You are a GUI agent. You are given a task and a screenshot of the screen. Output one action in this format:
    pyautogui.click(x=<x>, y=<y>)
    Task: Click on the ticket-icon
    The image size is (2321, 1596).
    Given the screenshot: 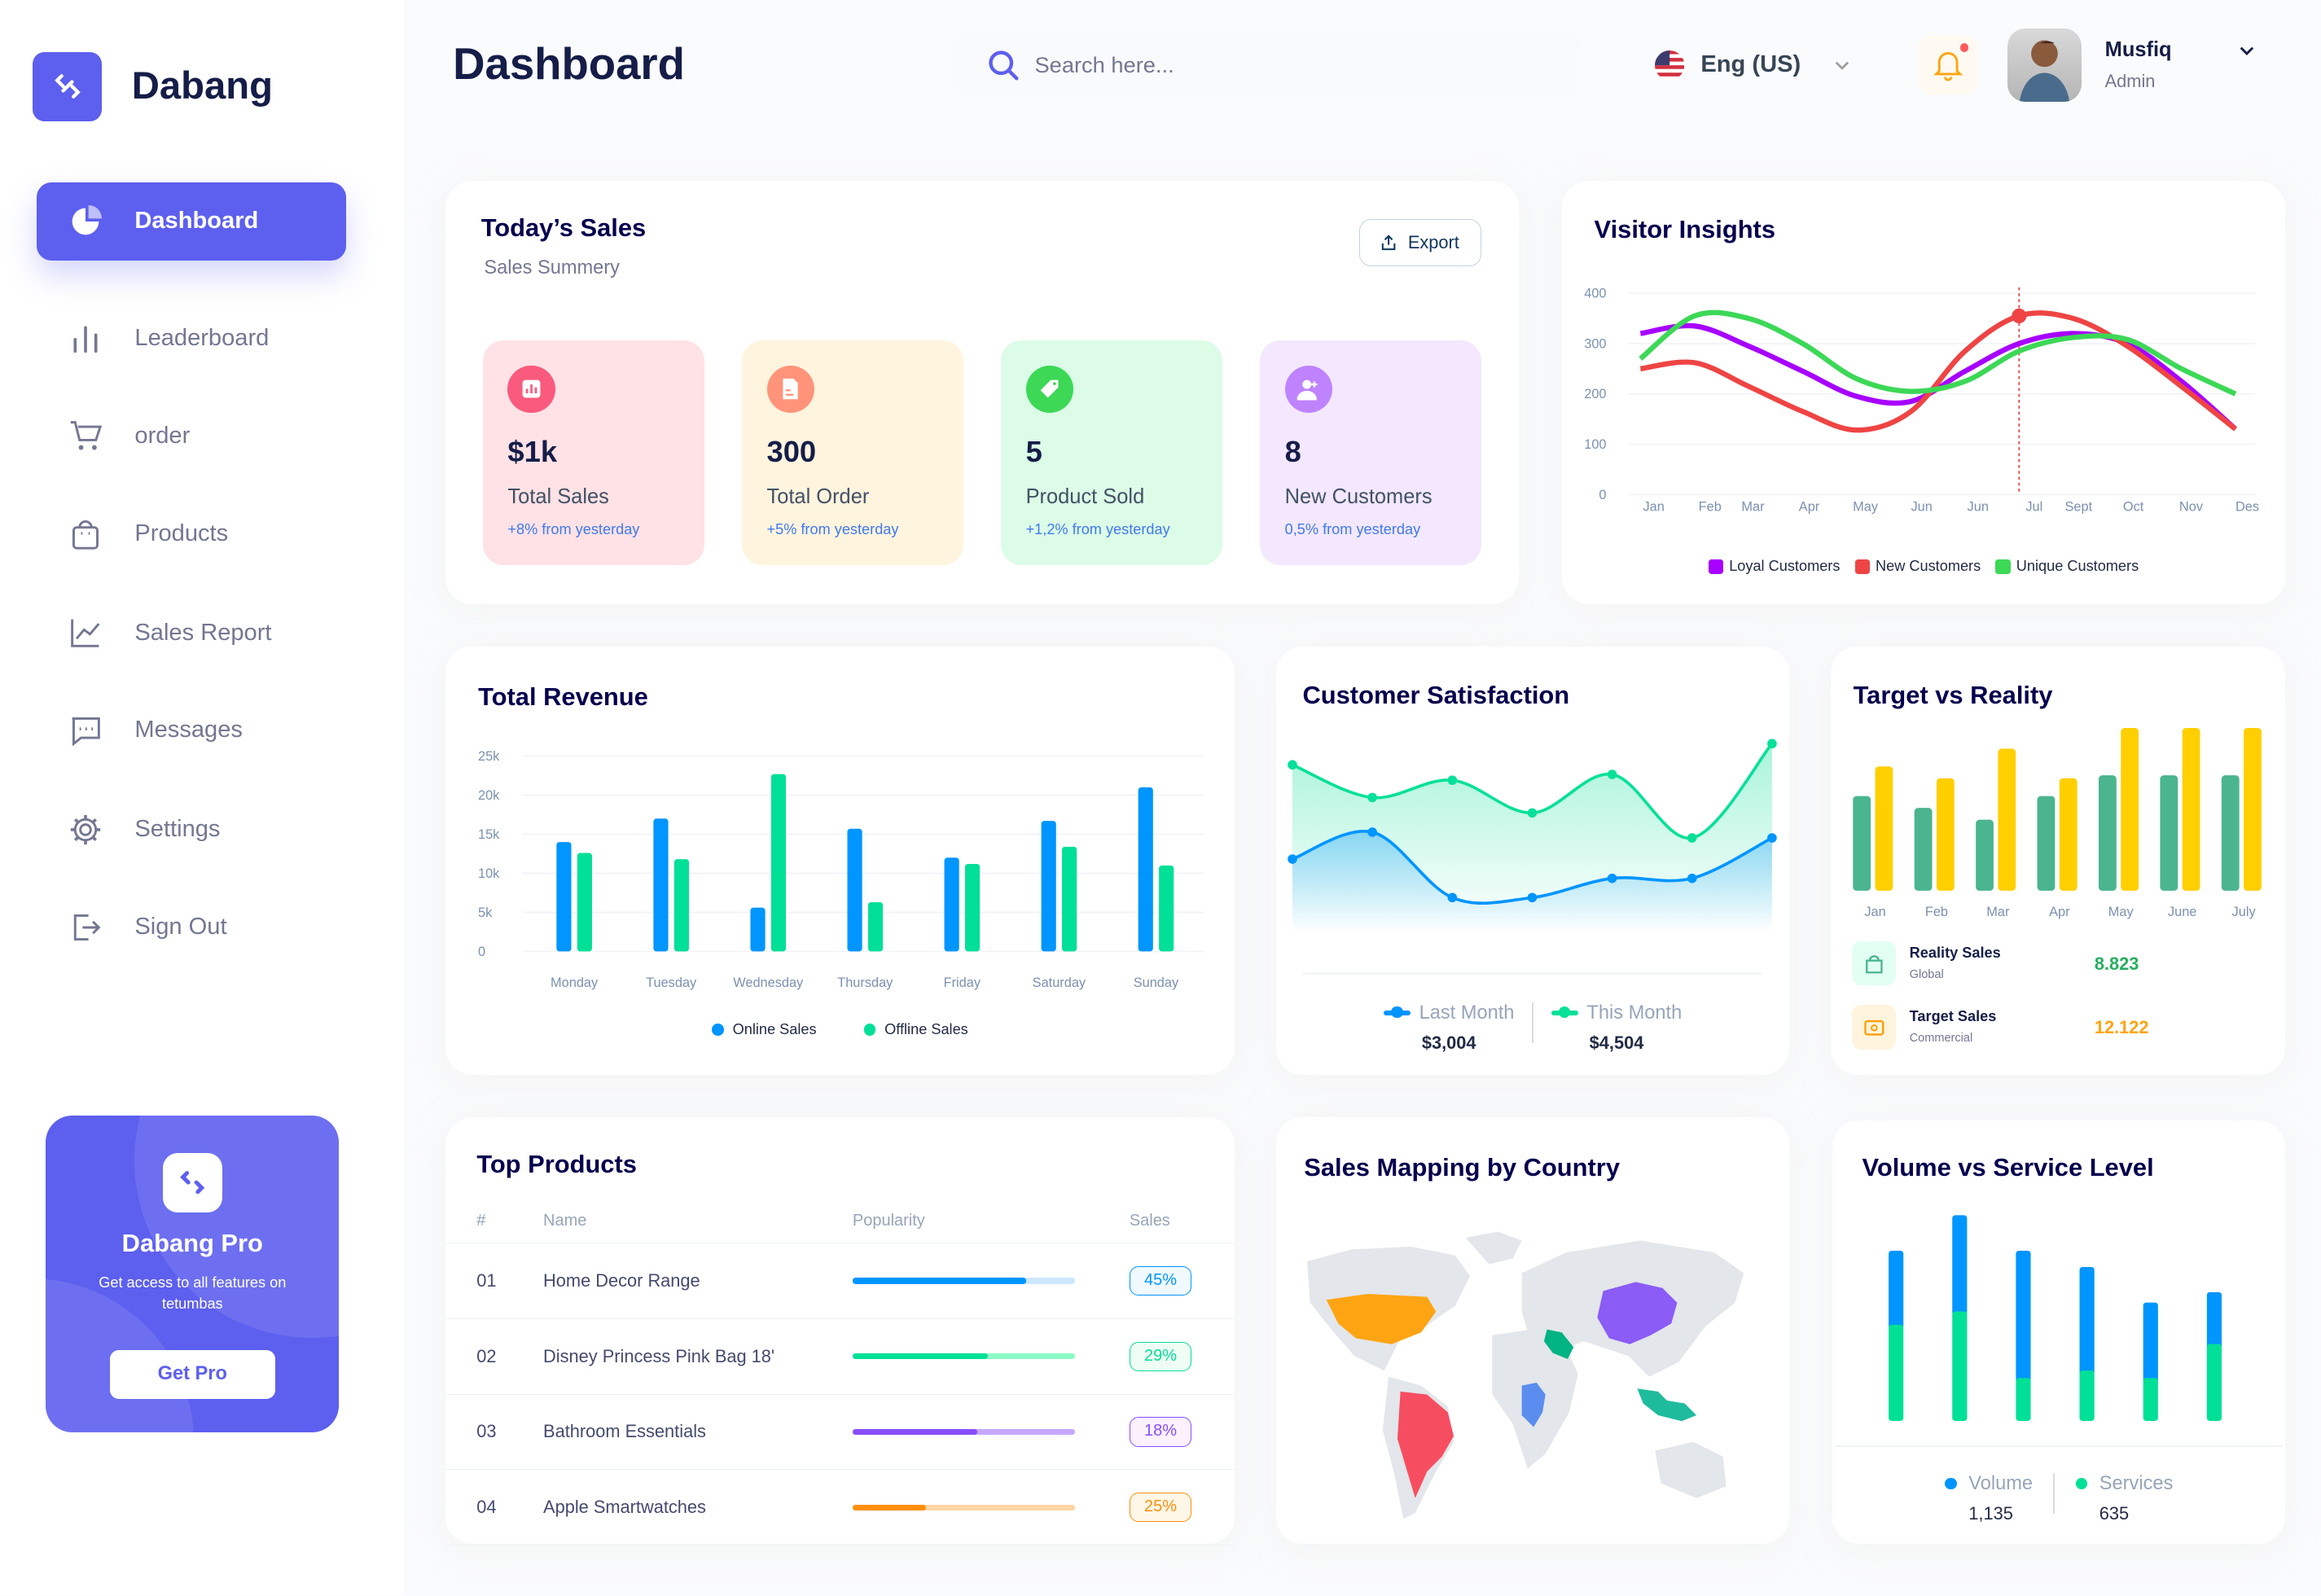 What is the action you would take?
    pyautogui.click(x=1874, y=1027)
    